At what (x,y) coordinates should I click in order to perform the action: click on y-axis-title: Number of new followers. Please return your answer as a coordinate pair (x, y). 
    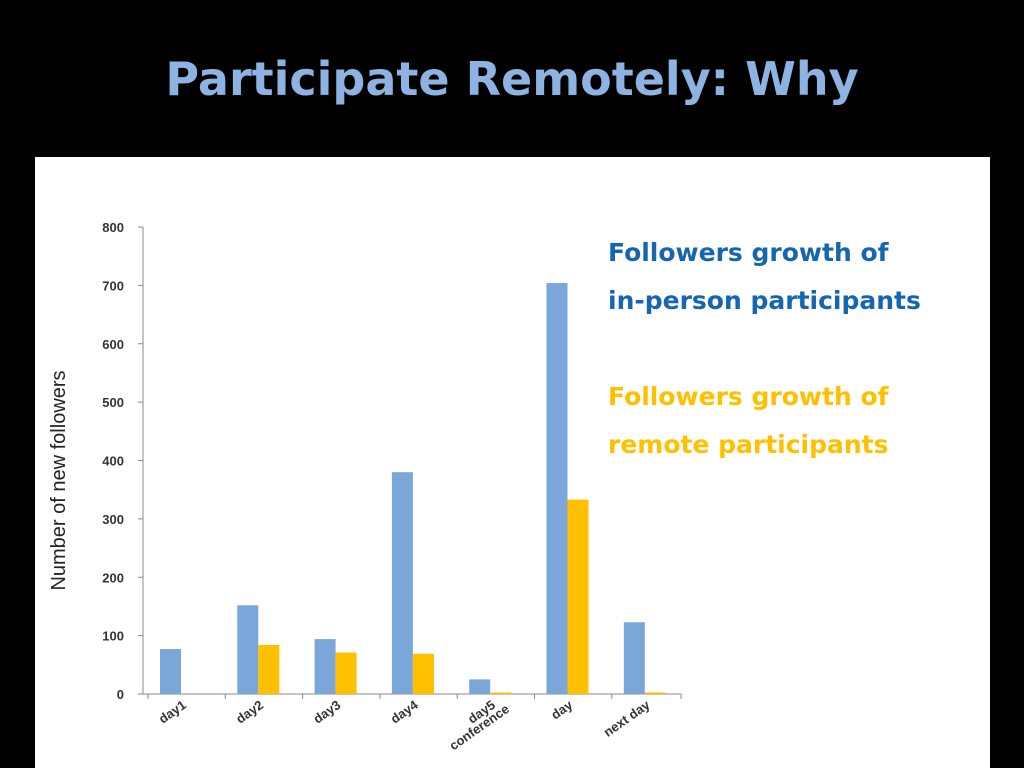
    Looking at the image, I should click on (59, 480).